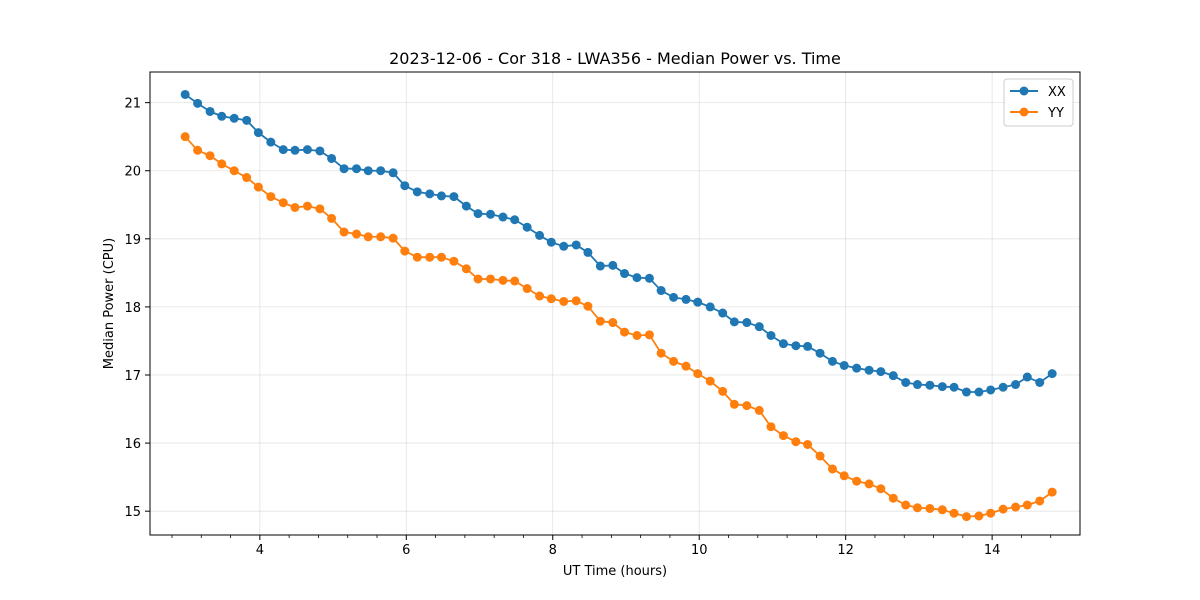  What do you see at coordinates (132, 104) in the screenshot?
I see `y-tick-label: 21` at bounding box center [132, 104].